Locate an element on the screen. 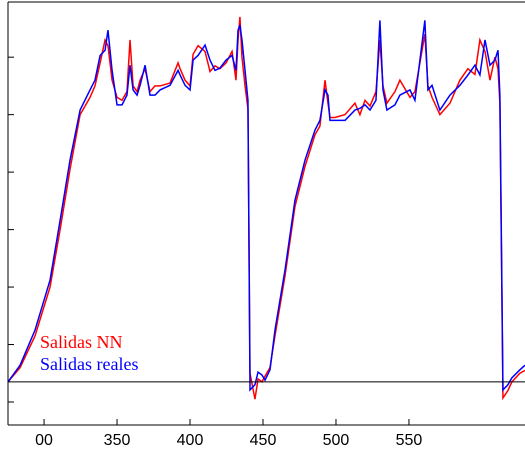 The height and width of the screenshot is (450, 525). x-tick-label: 500 is located at coordinates (336, 440).